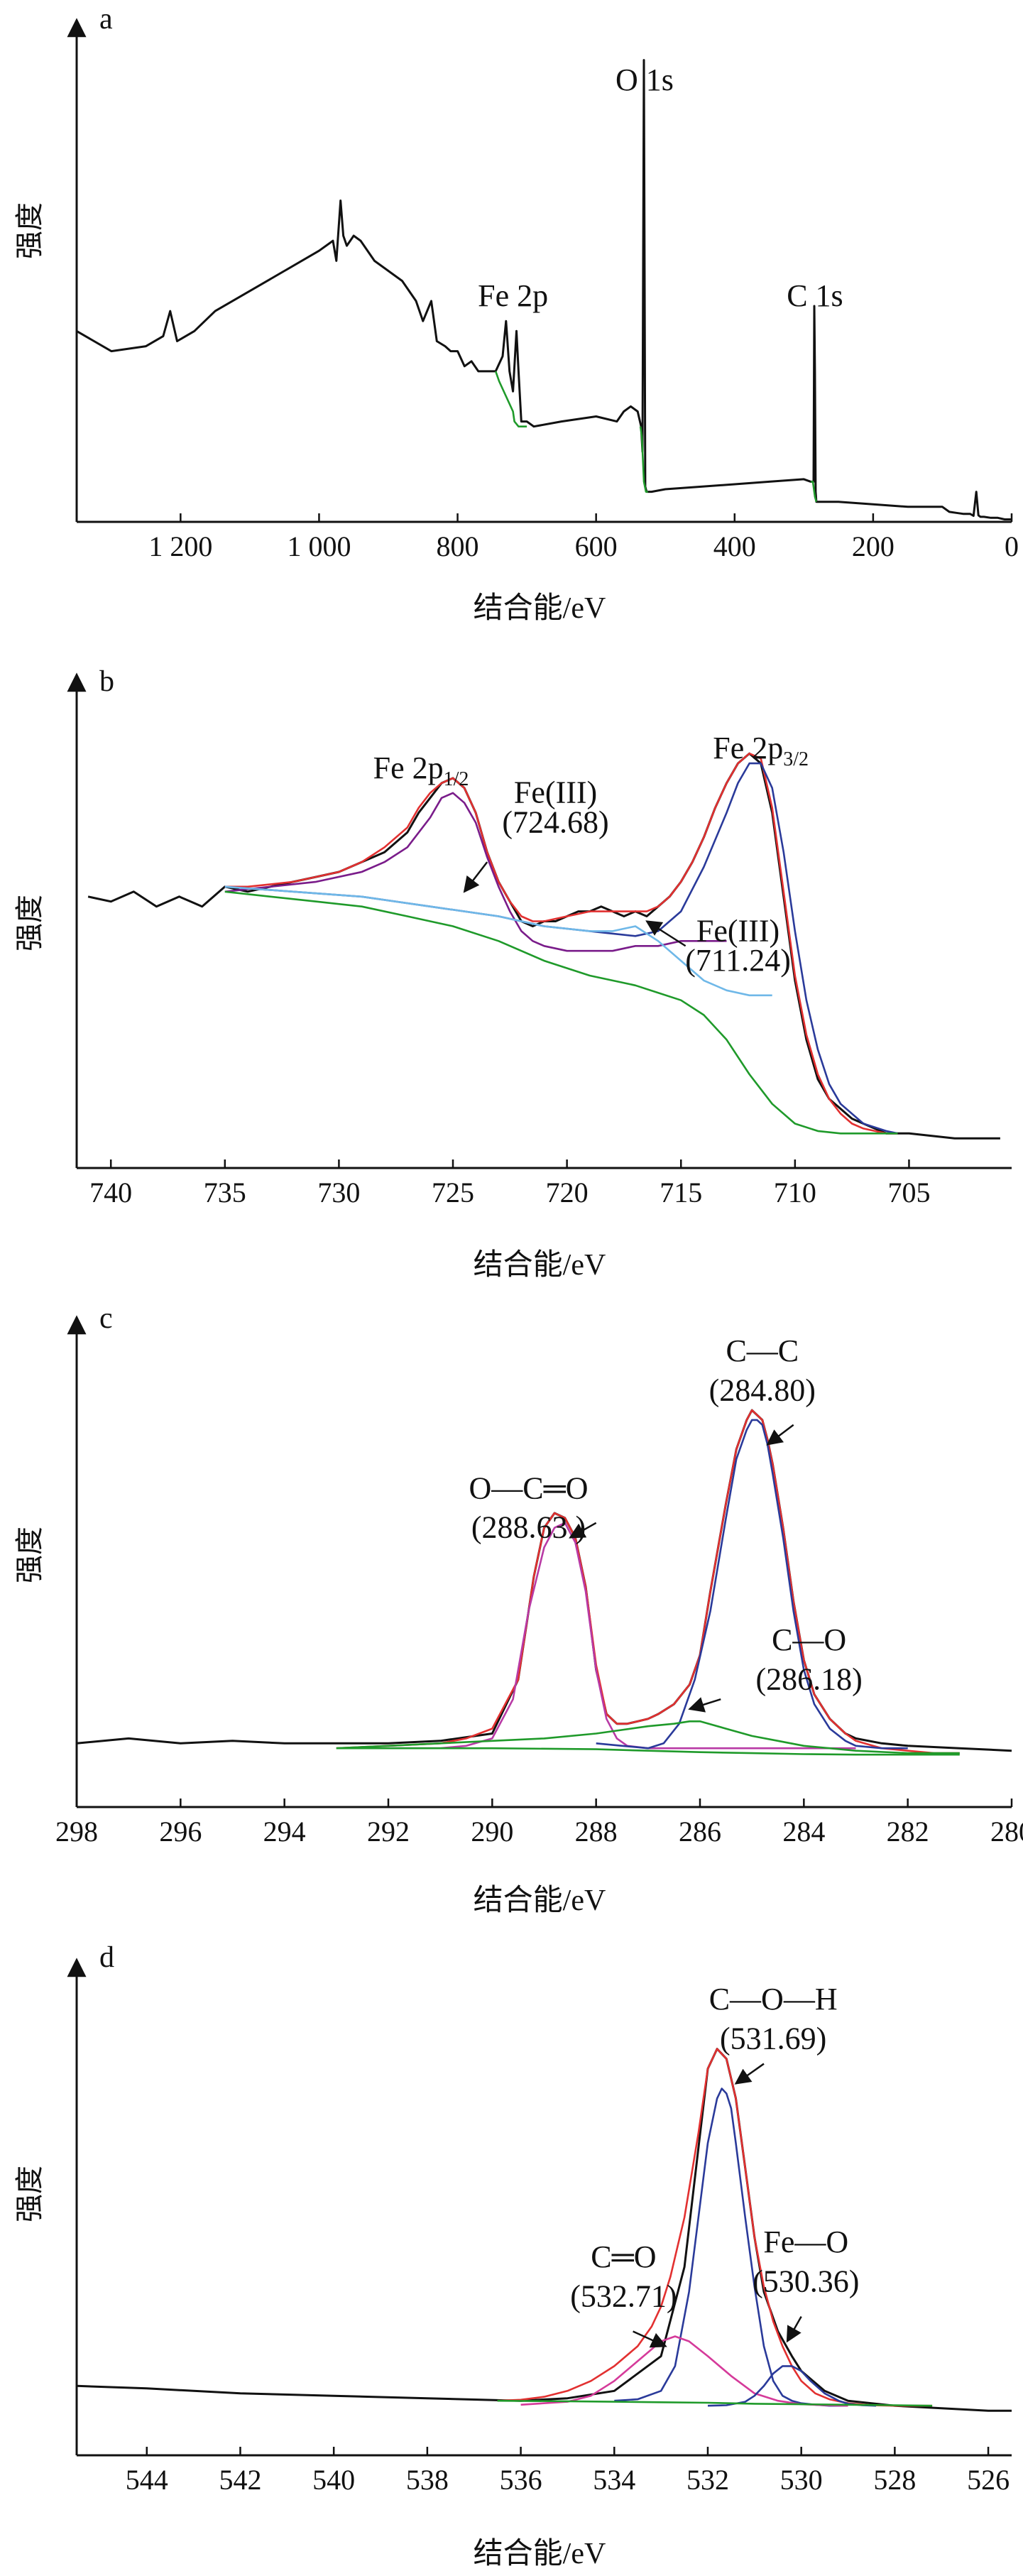 Image resolution: width=1023 pixels, height=2576 pixels. What do you see at coordinates (106, 1957) in the screenshot?
I see `panel-letter-d: d` at bounding box center [106, 1957].